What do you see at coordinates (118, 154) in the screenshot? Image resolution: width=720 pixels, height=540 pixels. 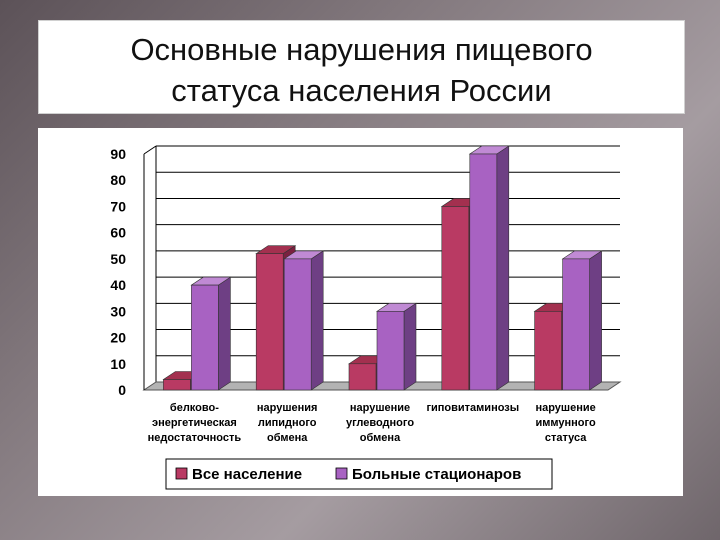 I see `y-tick-label-9: 90` at bounding box center [118, 154].